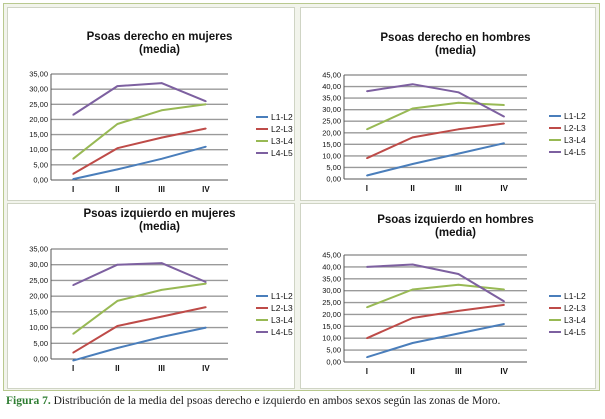 The width and height of the screenshot is (605, 419). I want to click on chart-title-line1: Psoas izquierdo en hombres, so click(455, 220).